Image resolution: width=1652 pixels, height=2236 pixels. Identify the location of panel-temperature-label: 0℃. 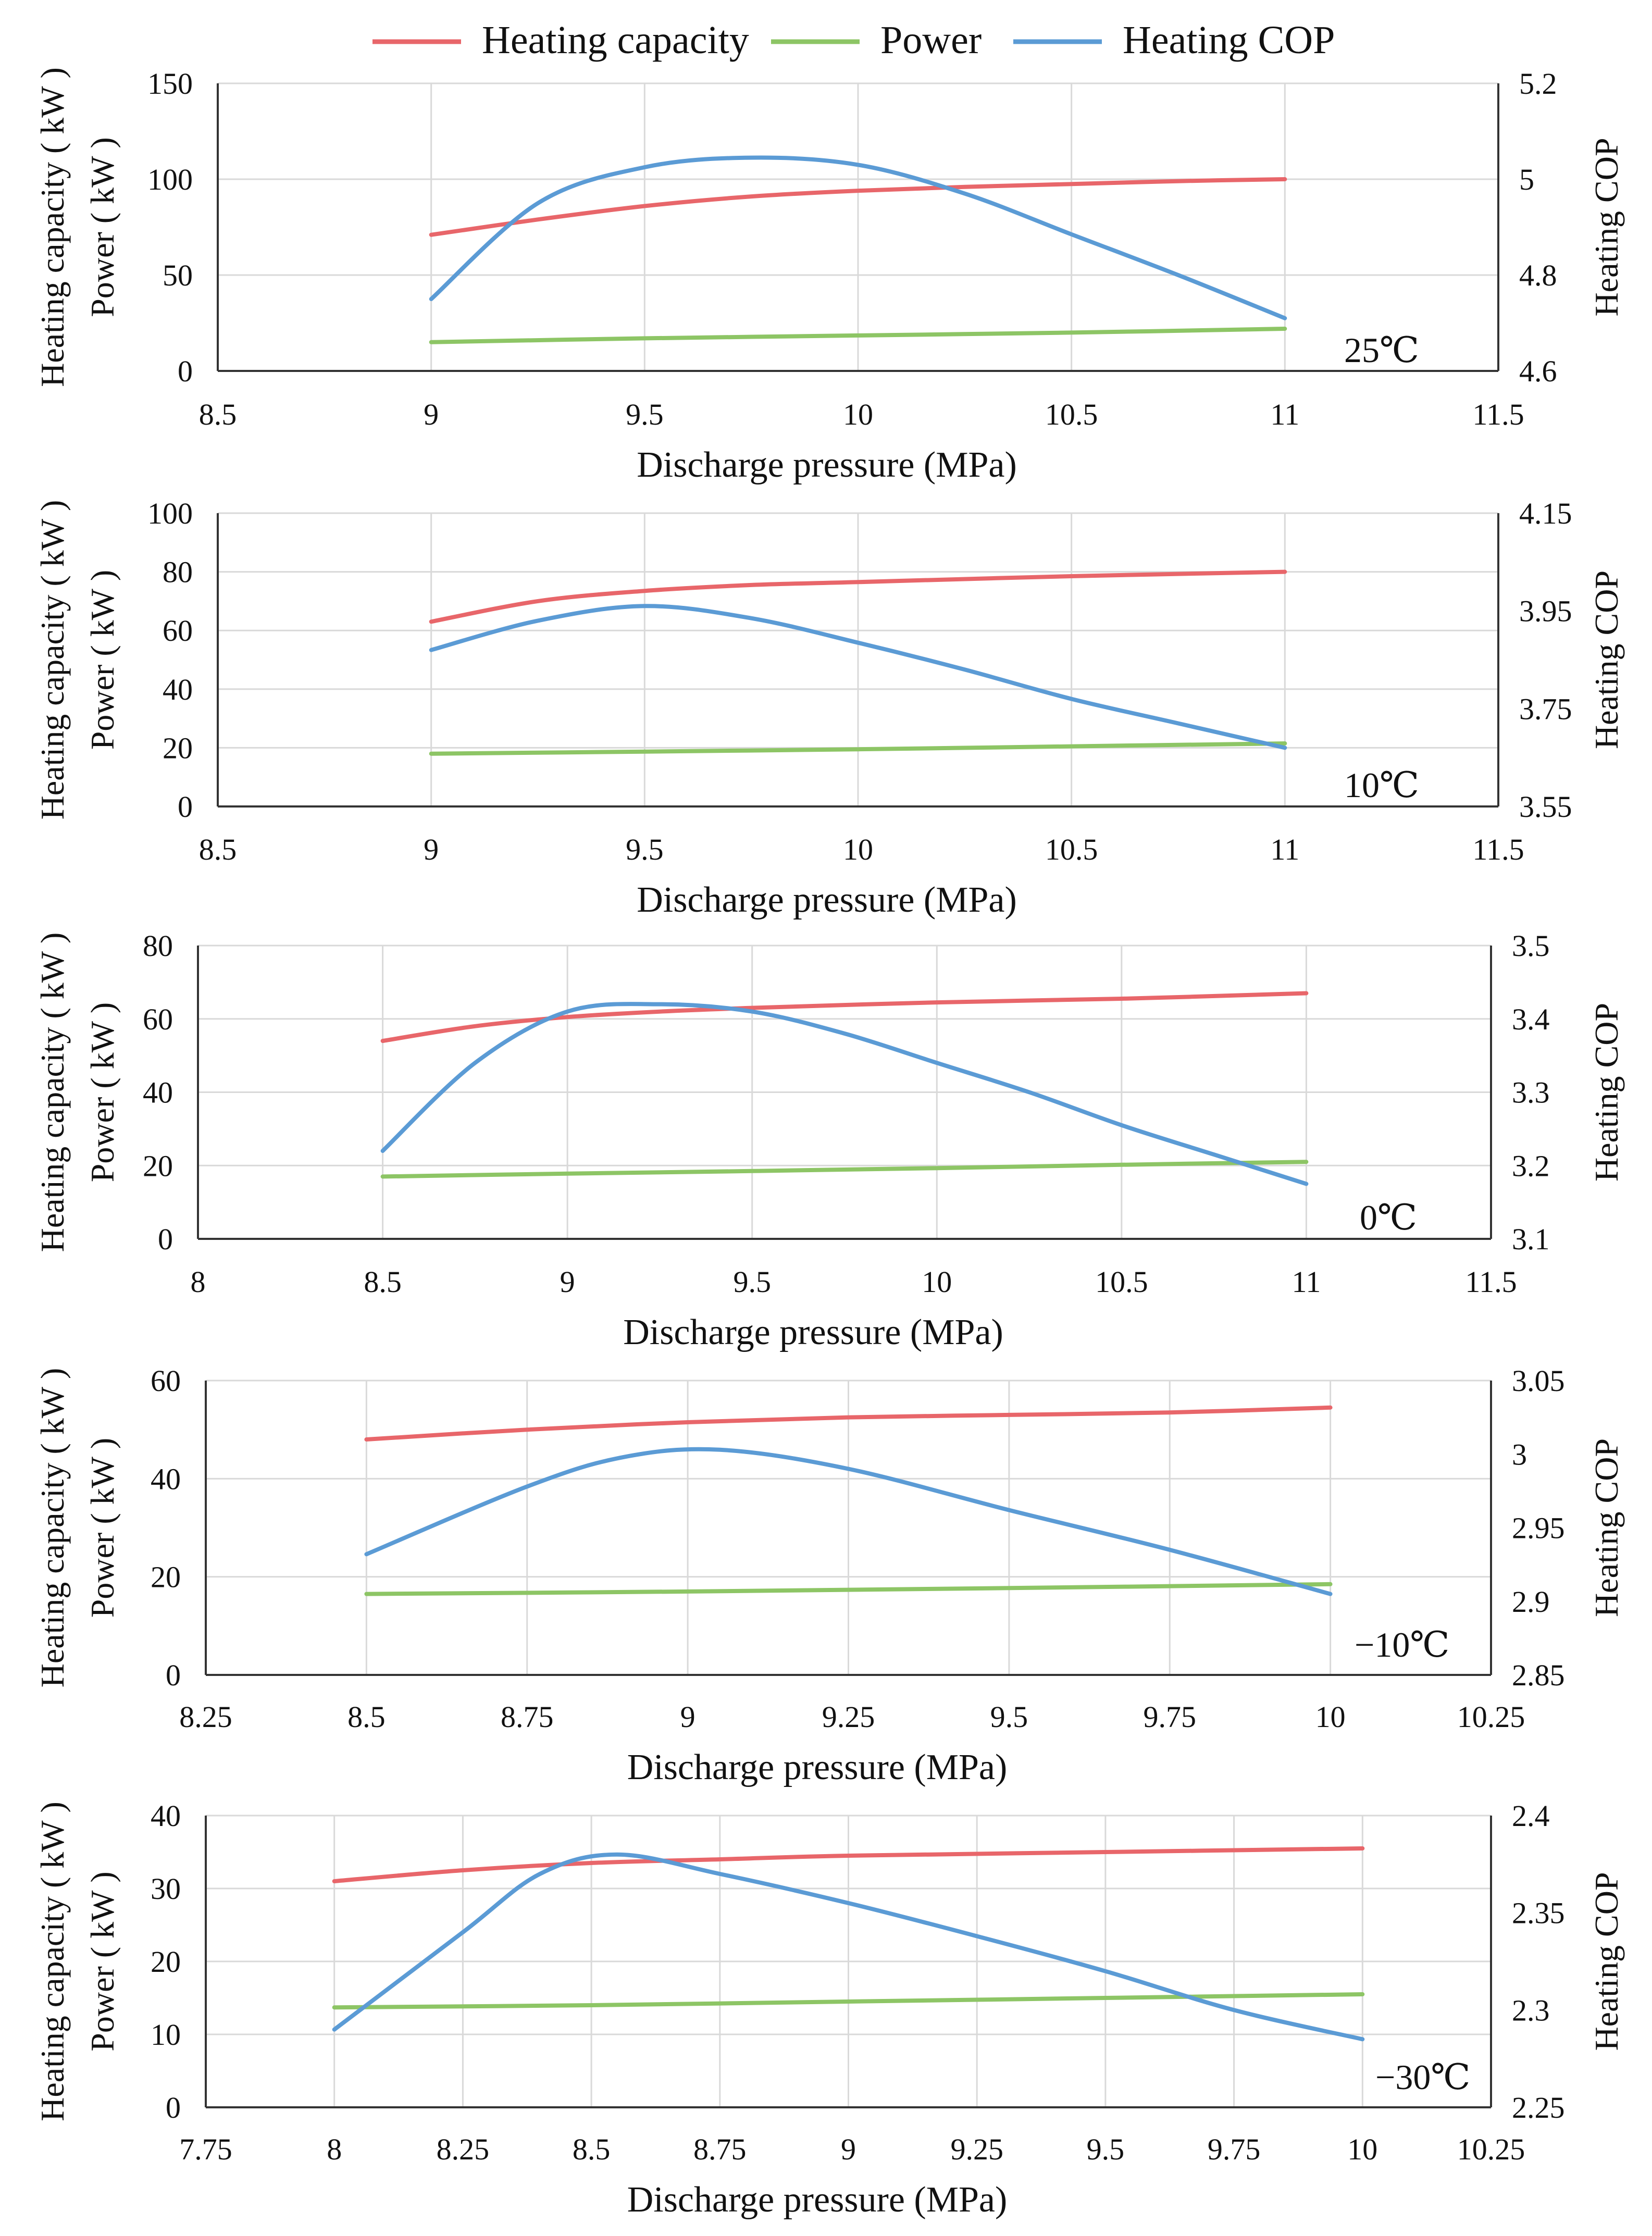
(1388, 1217).